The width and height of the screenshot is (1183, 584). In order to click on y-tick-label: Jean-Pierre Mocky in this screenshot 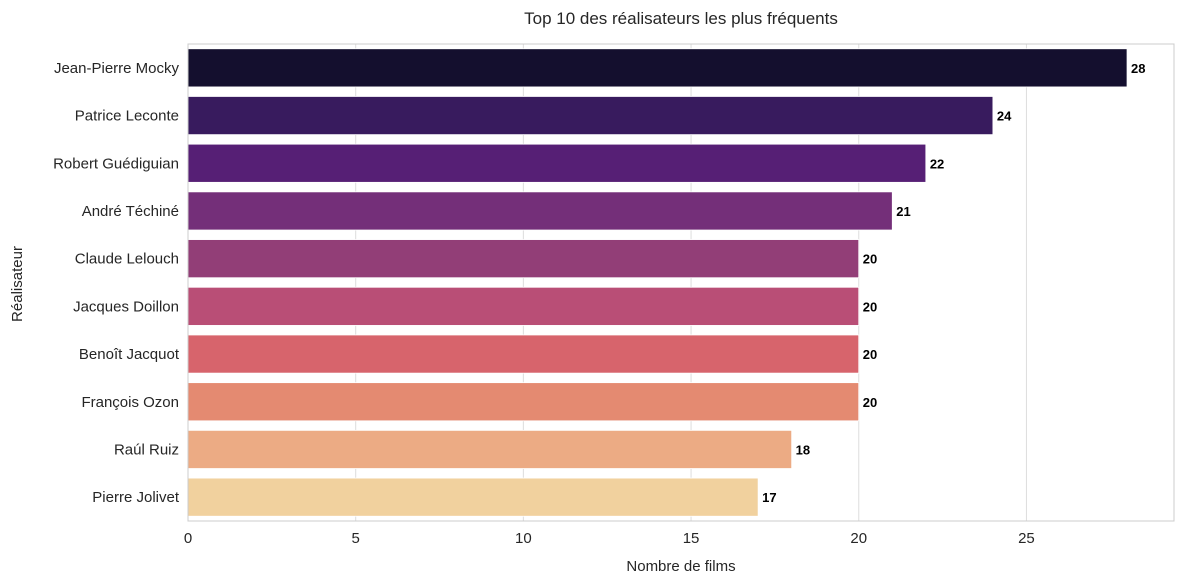, I will do `click(117, 68)`.